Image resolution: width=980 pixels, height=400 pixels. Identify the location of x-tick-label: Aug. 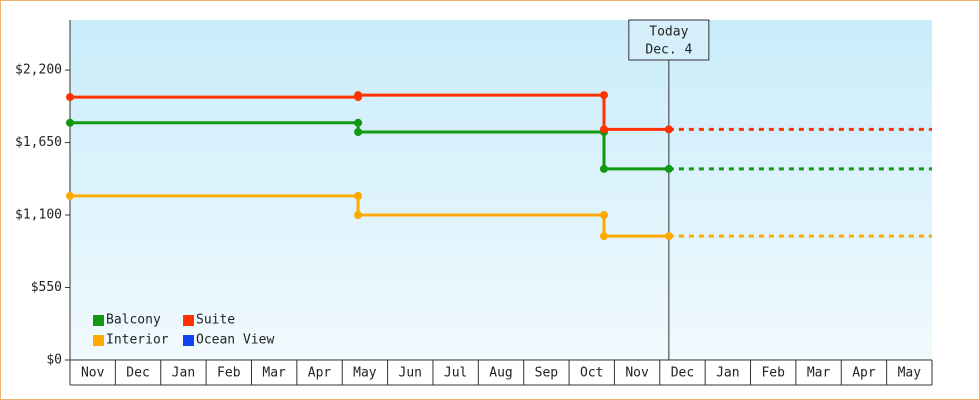
(500, 373).